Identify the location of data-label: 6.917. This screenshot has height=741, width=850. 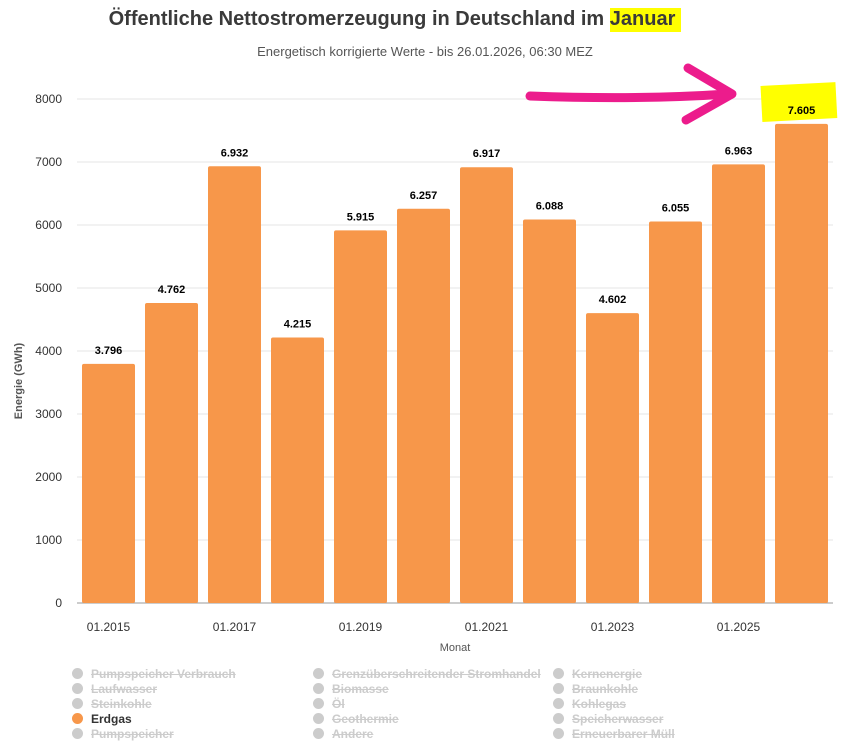
(487, 154).